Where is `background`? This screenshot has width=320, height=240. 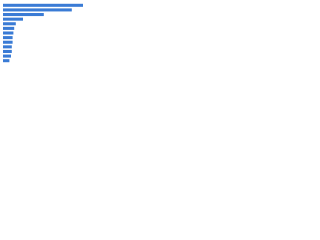
background is located at coordinates (50, 35).